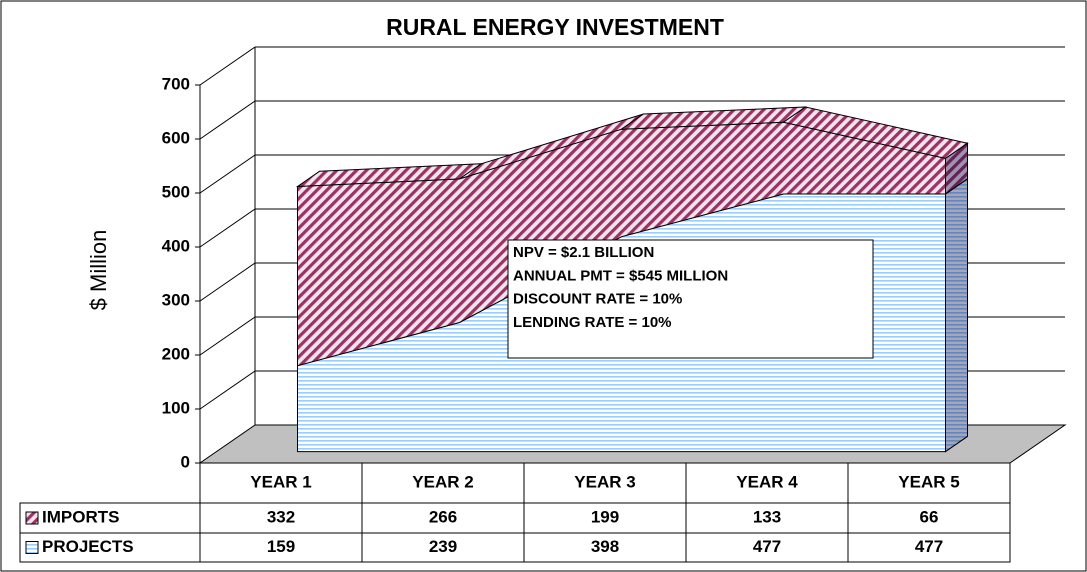 Image resolution: width=1087 pixels, height=572 pixels. Describe the element at coordinates (767, 481) in the screenshot. I see `x-tick-label: YEAR 4` at that location.